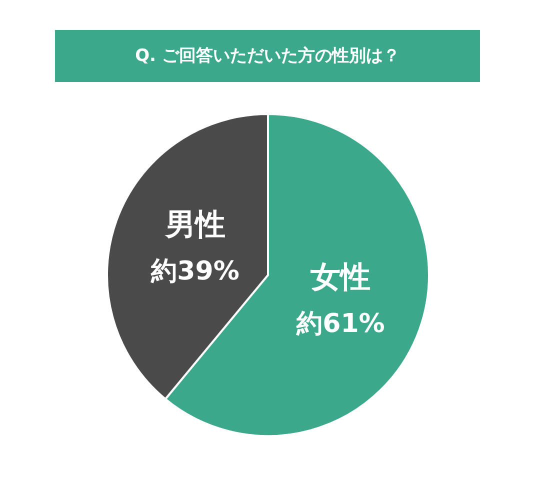  I want to click on data-label: 約61%, so click(340, 323).